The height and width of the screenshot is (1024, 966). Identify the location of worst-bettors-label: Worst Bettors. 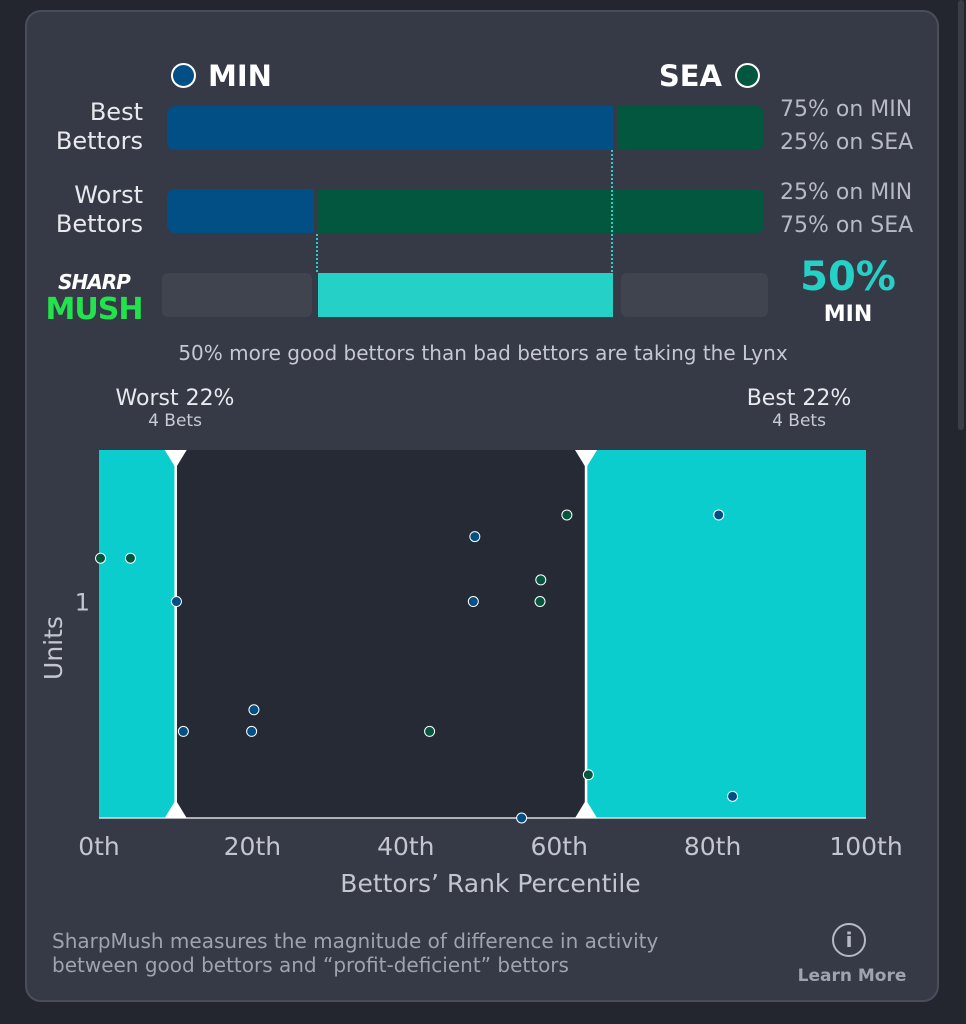
(99, 209).